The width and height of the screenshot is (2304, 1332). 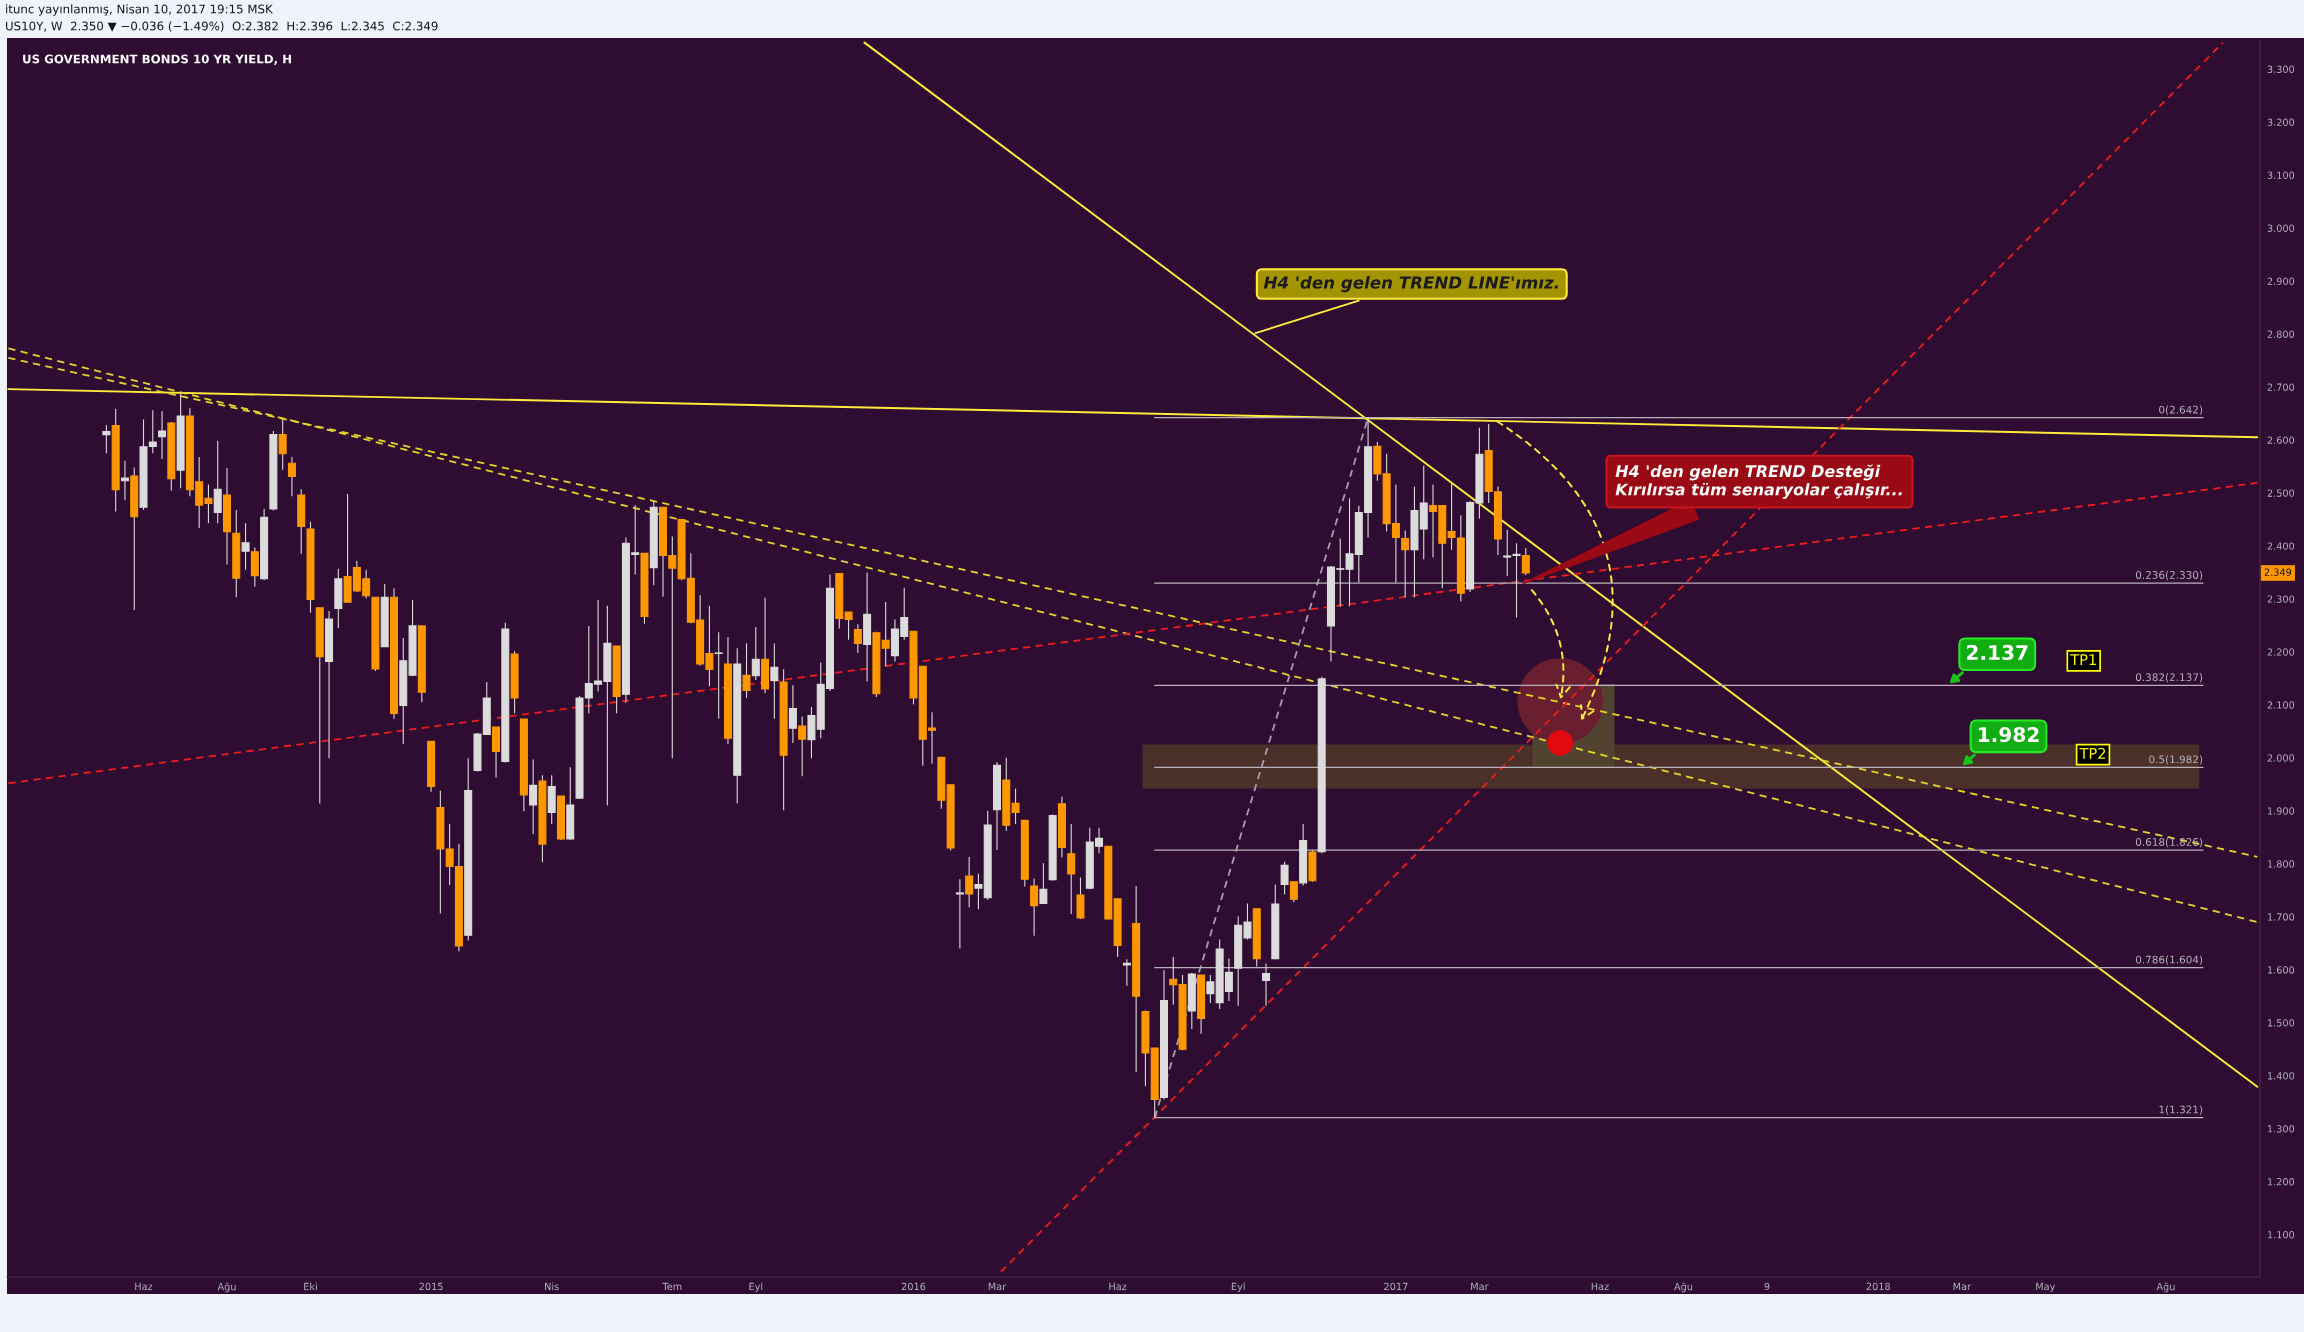 What do you see at coordinates (1396, 1286) in the screenshot?
I see `x-tick-label: 2017` at bounding box center [1396, 1286].